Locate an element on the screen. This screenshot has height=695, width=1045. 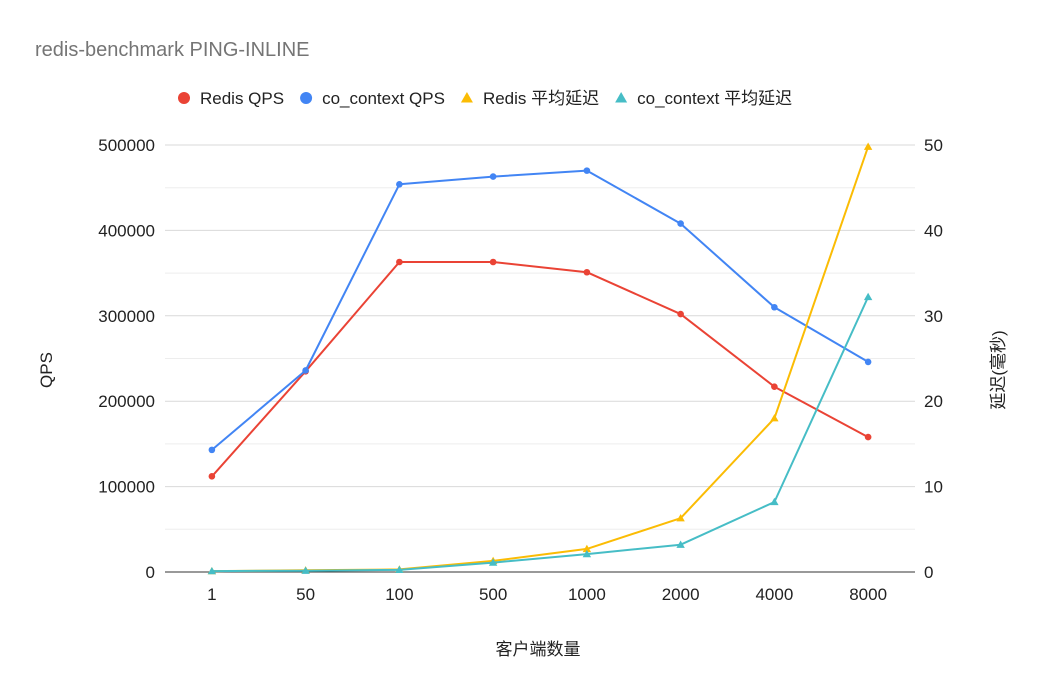
y2-tick-label: 10 is located at coordinates (933, 487).